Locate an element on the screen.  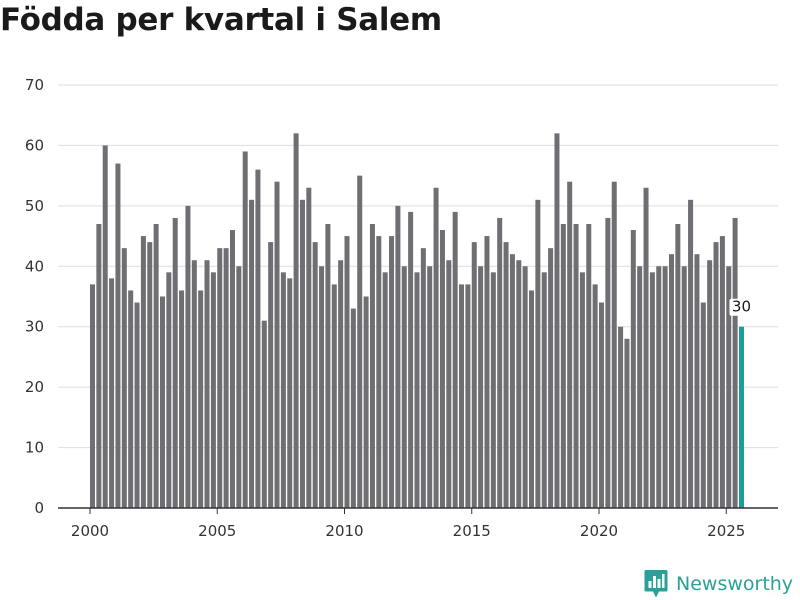
y-tick-label: 60 is located at coordinates (34, 145).